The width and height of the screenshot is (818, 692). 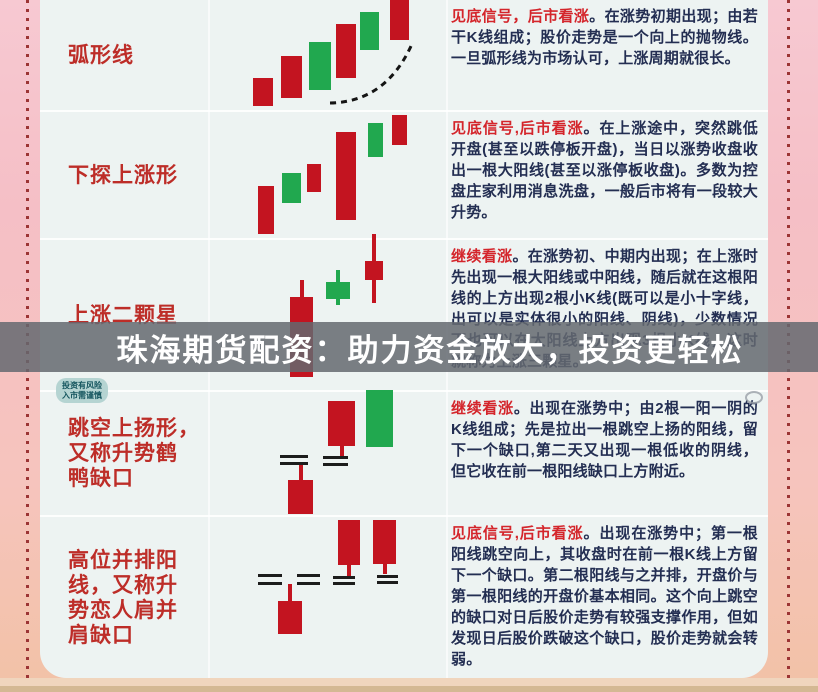 I want to click on watermark-banner: 珠海期货配资：助力资金放大，投资更轻松, so click(x=409, y=347).